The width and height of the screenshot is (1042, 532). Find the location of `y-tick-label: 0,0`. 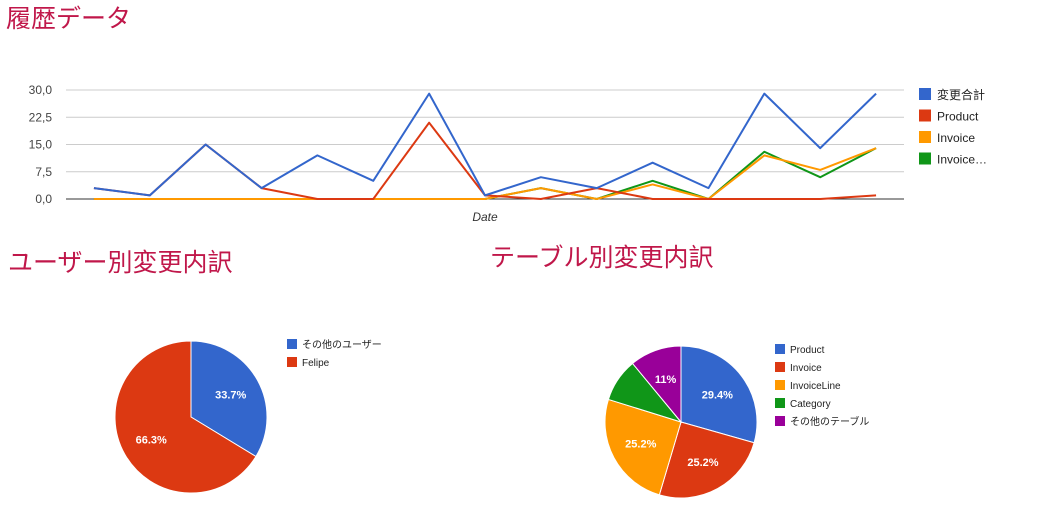

y-tick-label: 0,0 is located at coordinates (43, 199).